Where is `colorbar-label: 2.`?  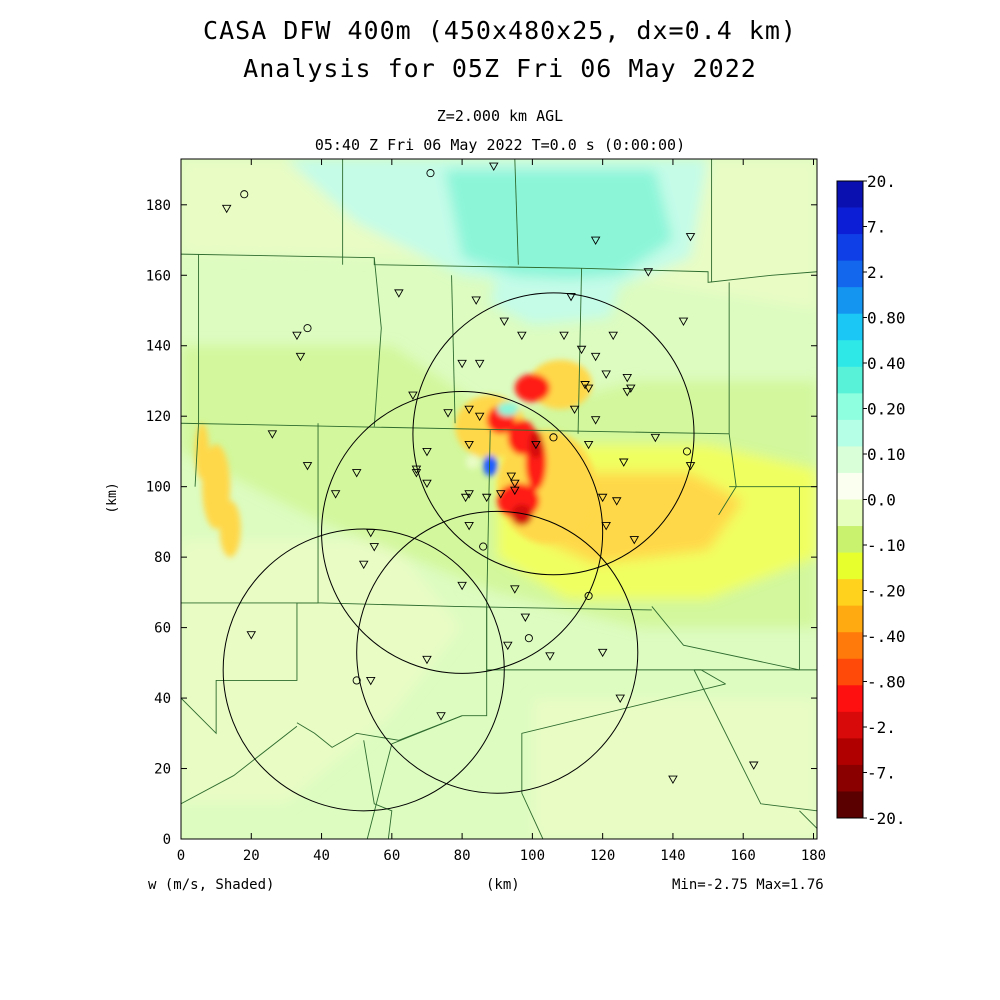
colorbar-label: 2. is located at coordinates (876, 272).